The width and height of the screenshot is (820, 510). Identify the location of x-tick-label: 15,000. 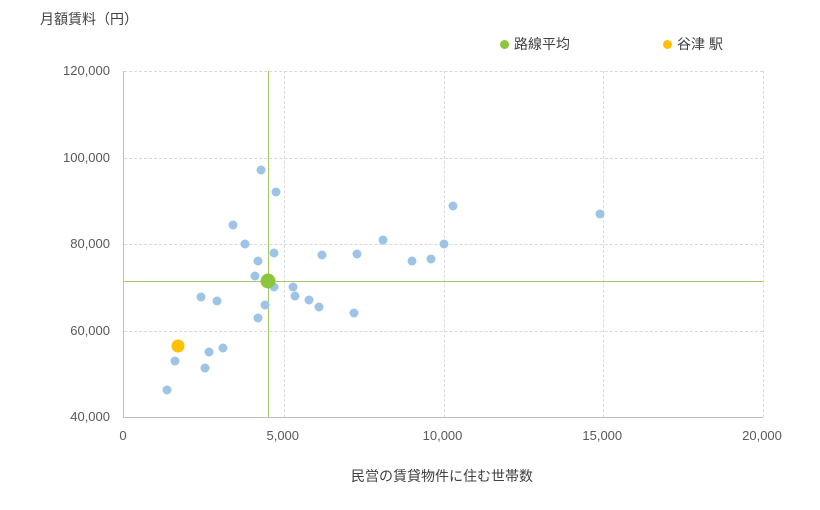
(602, 435).